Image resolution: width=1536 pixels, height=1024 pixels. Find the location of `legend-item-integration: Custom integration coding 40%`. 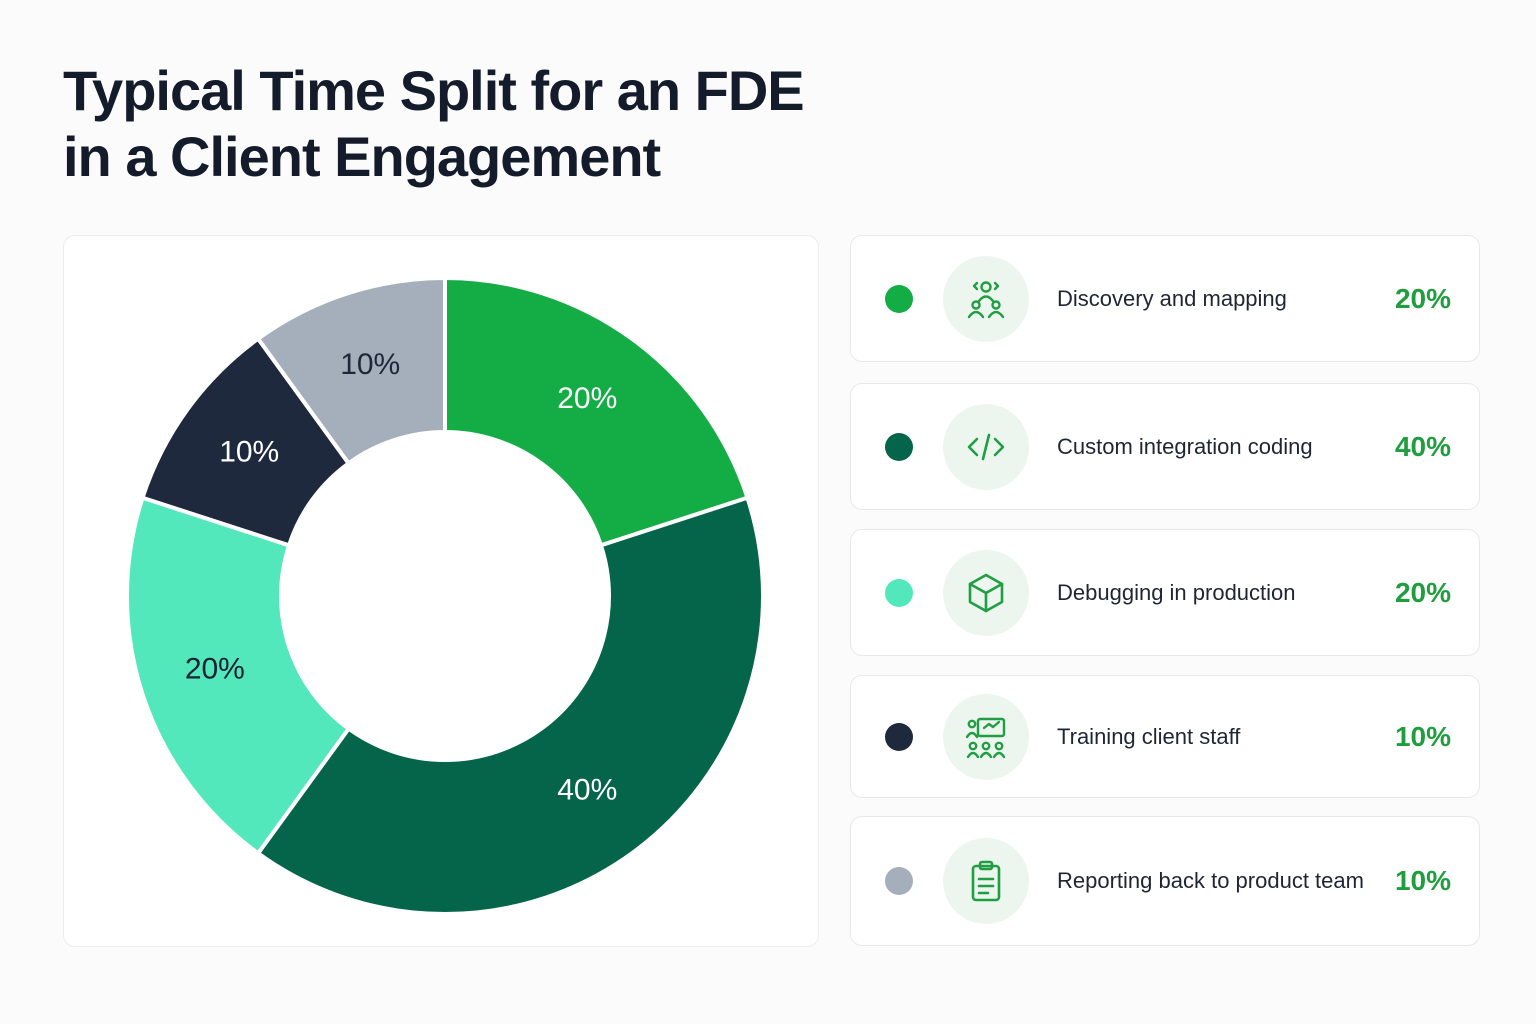

legend-item-integration: Custom integration coding 40% is located at coordinates (1165, 446).